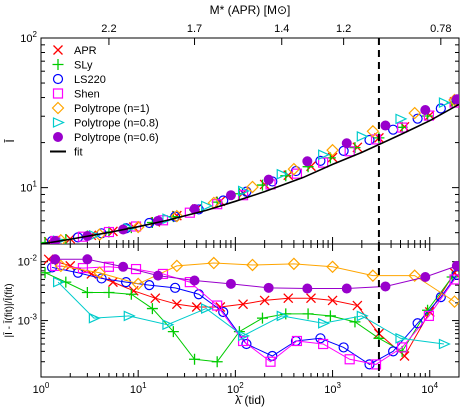  I want to click on legend-label: SLy, so click(83, 66).